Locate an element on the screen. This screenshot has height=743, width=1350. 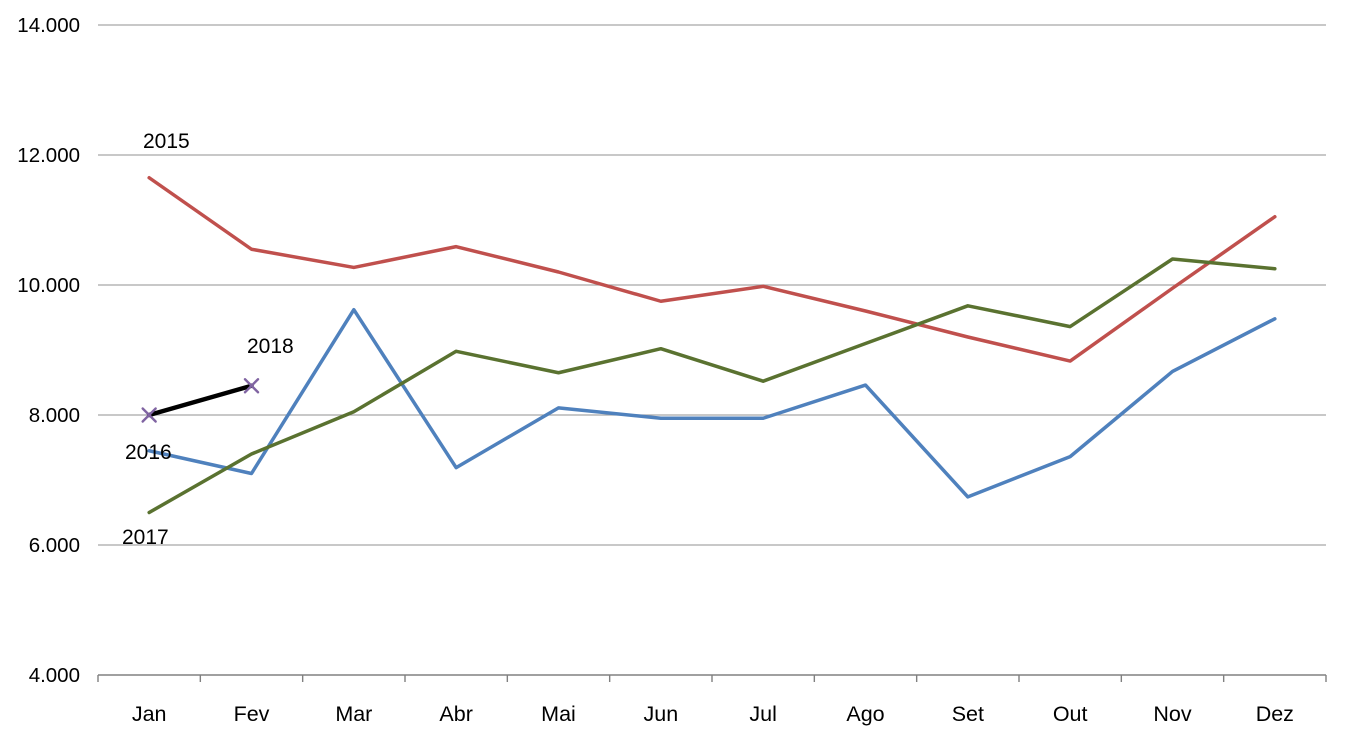
x-tick-label: Set is located at coordinates (968, 714).